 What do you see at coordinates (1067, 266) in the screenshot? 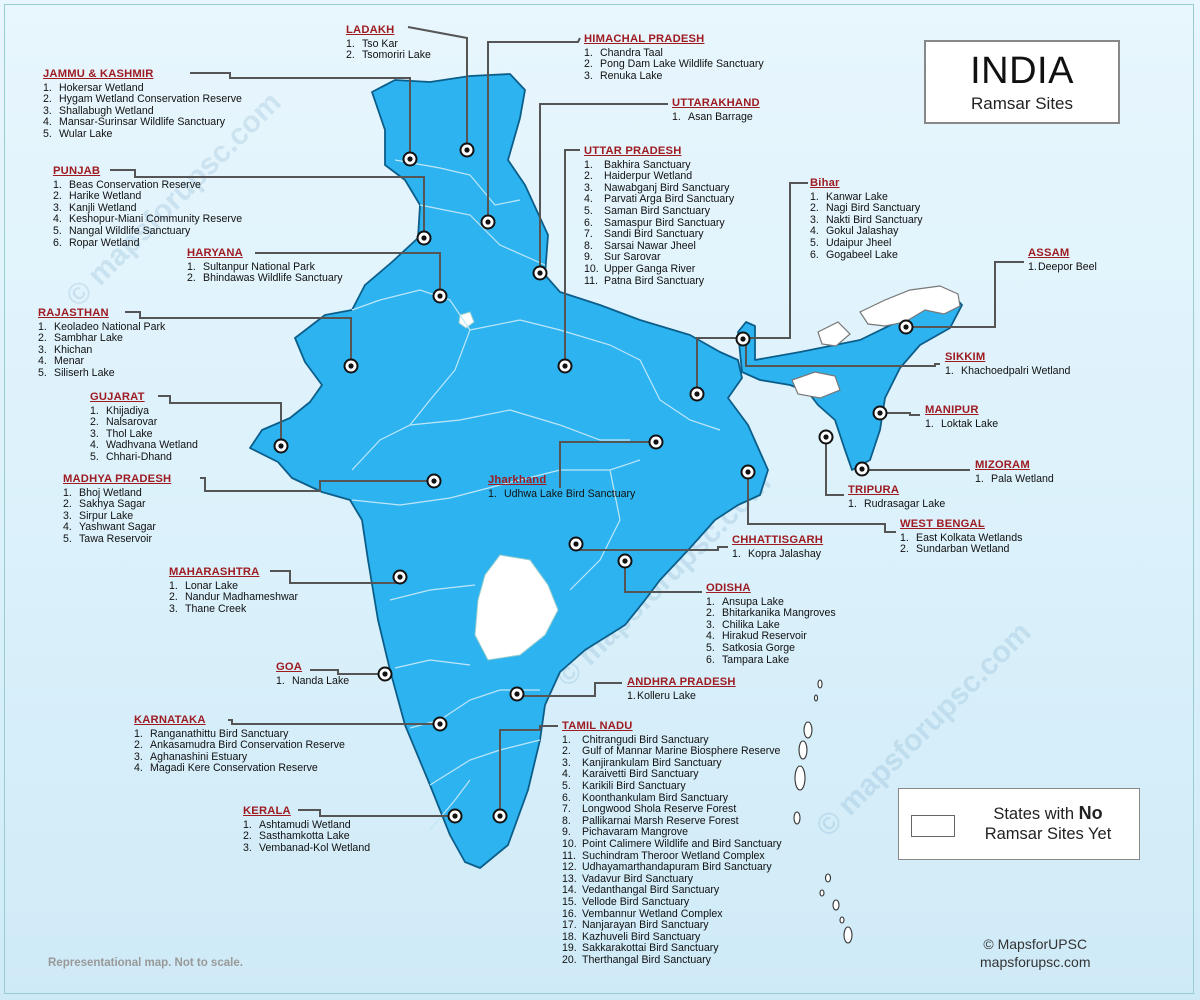
I see `site-name: Deepor Beel` at bounding box center [1067, 266].